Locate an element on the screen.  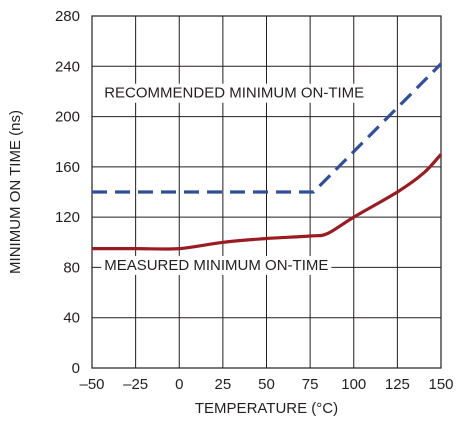
x-tick-label: 100 is located at coordinates (353, 384).